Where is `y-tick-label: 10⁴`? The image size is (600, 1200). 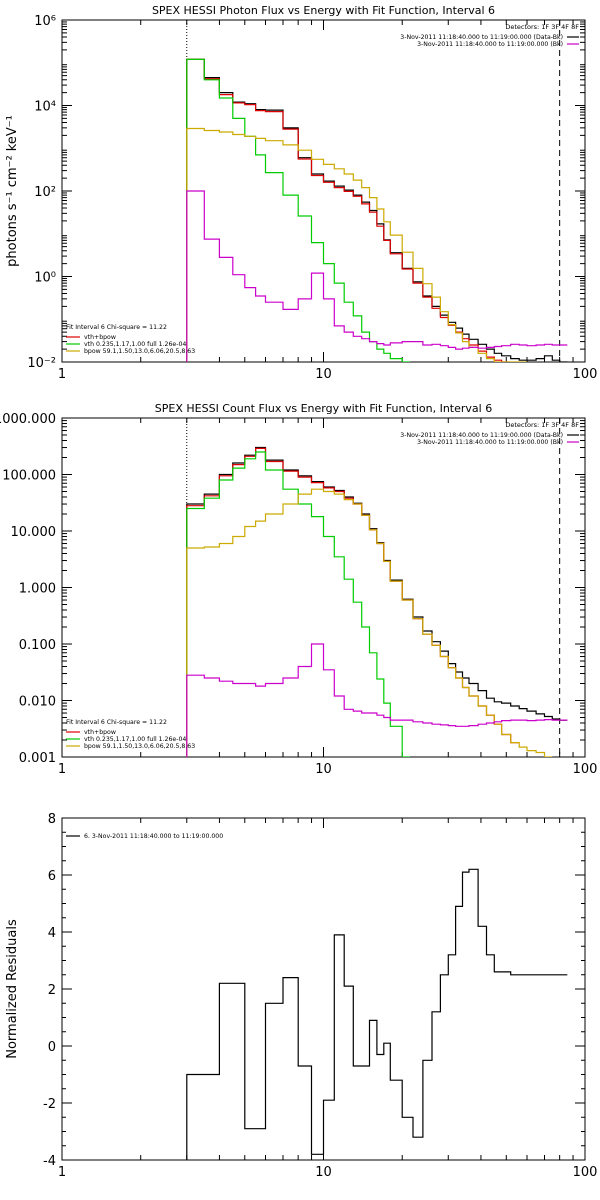
y-tick-label: 10⁴ is located at coordinates (45, 107).